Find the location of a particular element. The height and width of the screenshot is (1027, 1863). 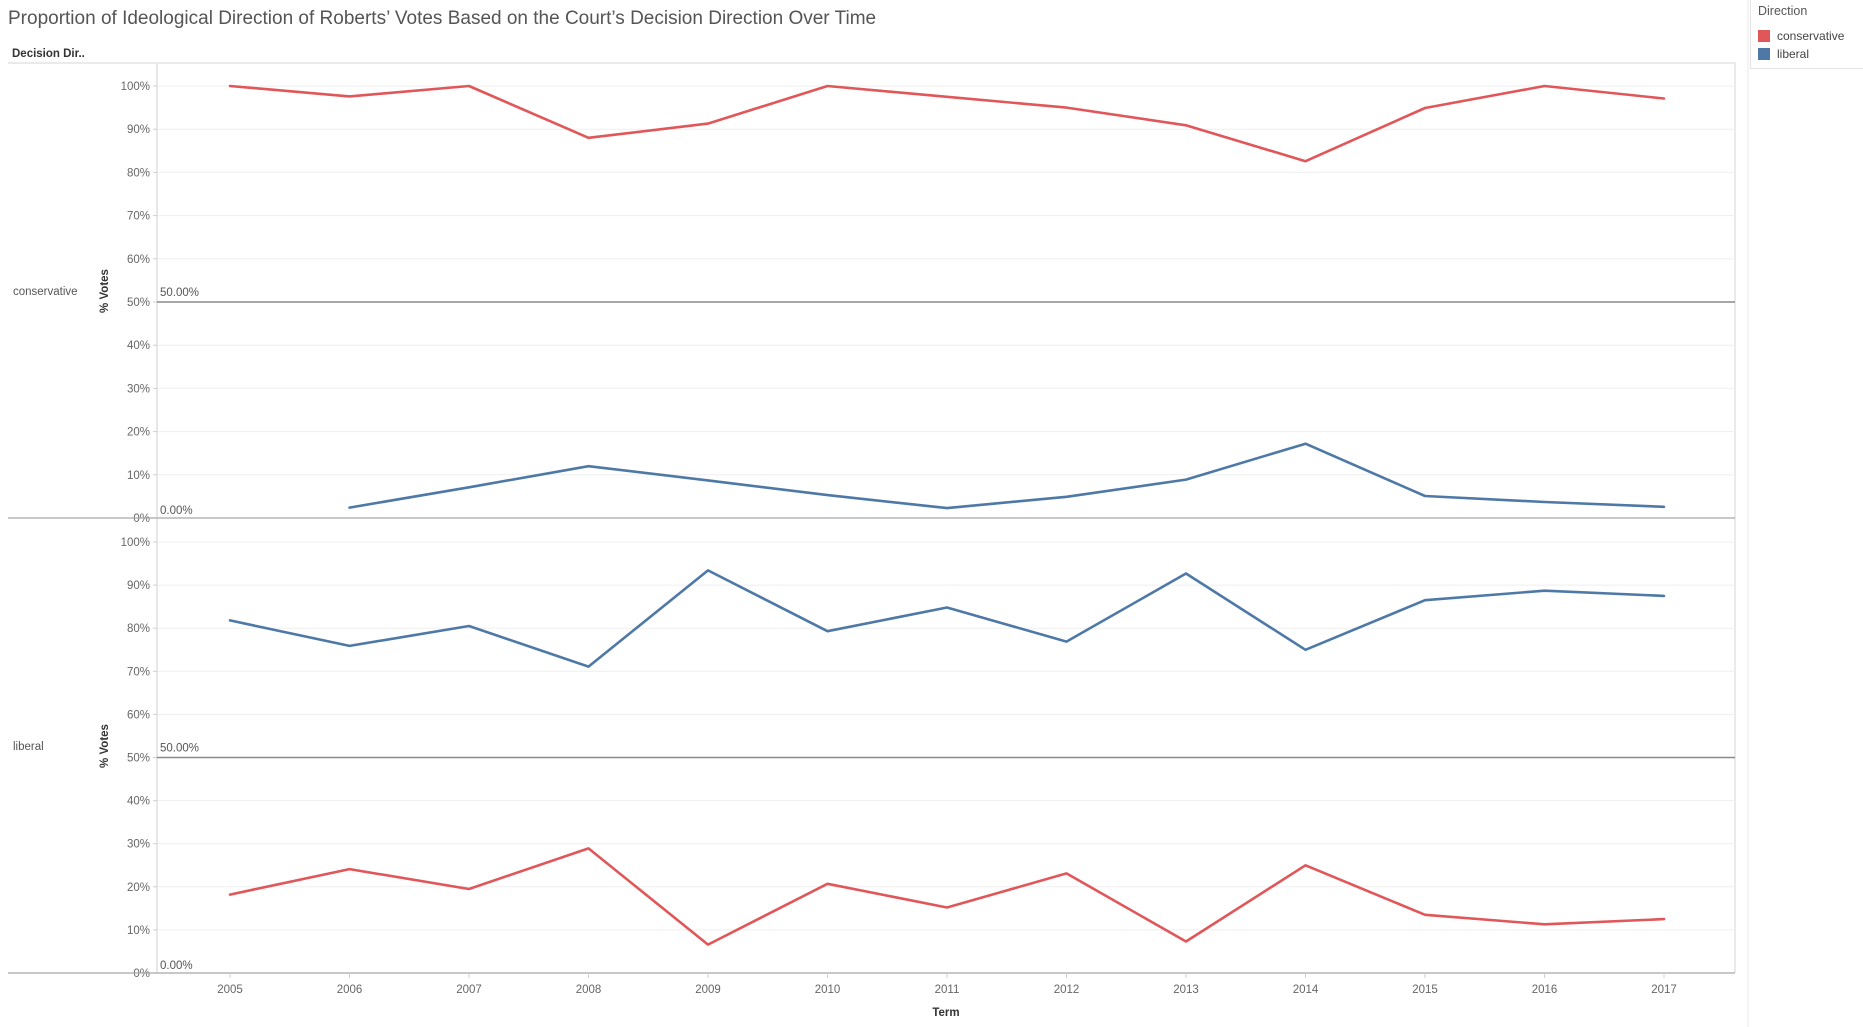

x-tick-label: 2012 is located at coordinates (1067, 990).